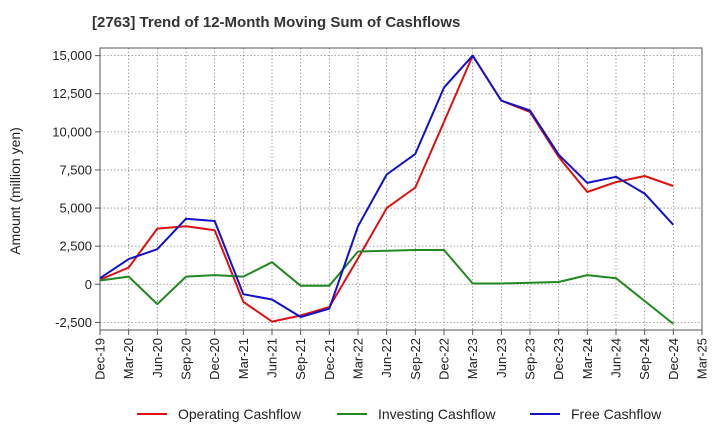  Describe the element at coordinates (437, 414) in the screenshot. I see `legend-label: Investing Cashflow` at that location.